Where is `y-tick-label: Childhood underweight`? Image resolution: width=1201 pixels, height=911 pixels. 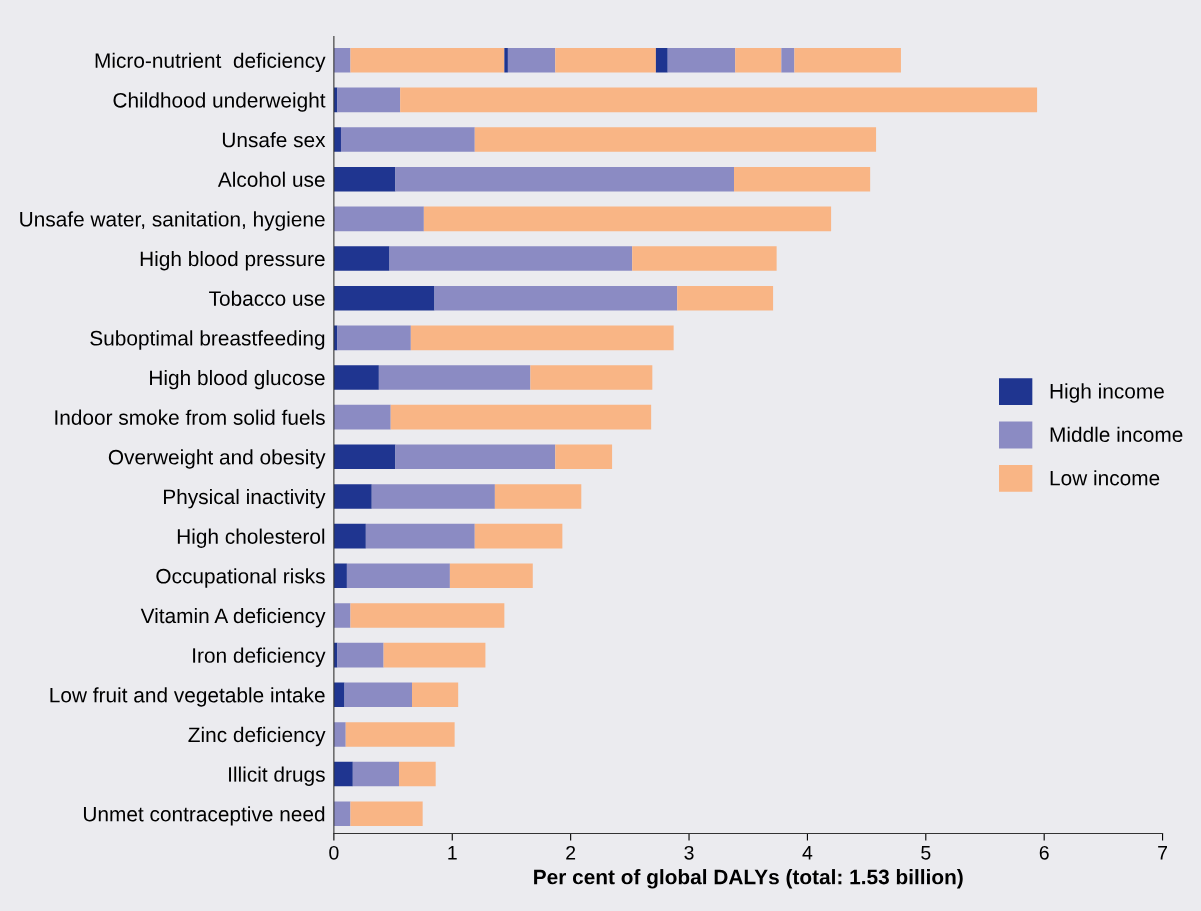 y-tick-label: Childhood underweight is located at coordinates (219, 102).